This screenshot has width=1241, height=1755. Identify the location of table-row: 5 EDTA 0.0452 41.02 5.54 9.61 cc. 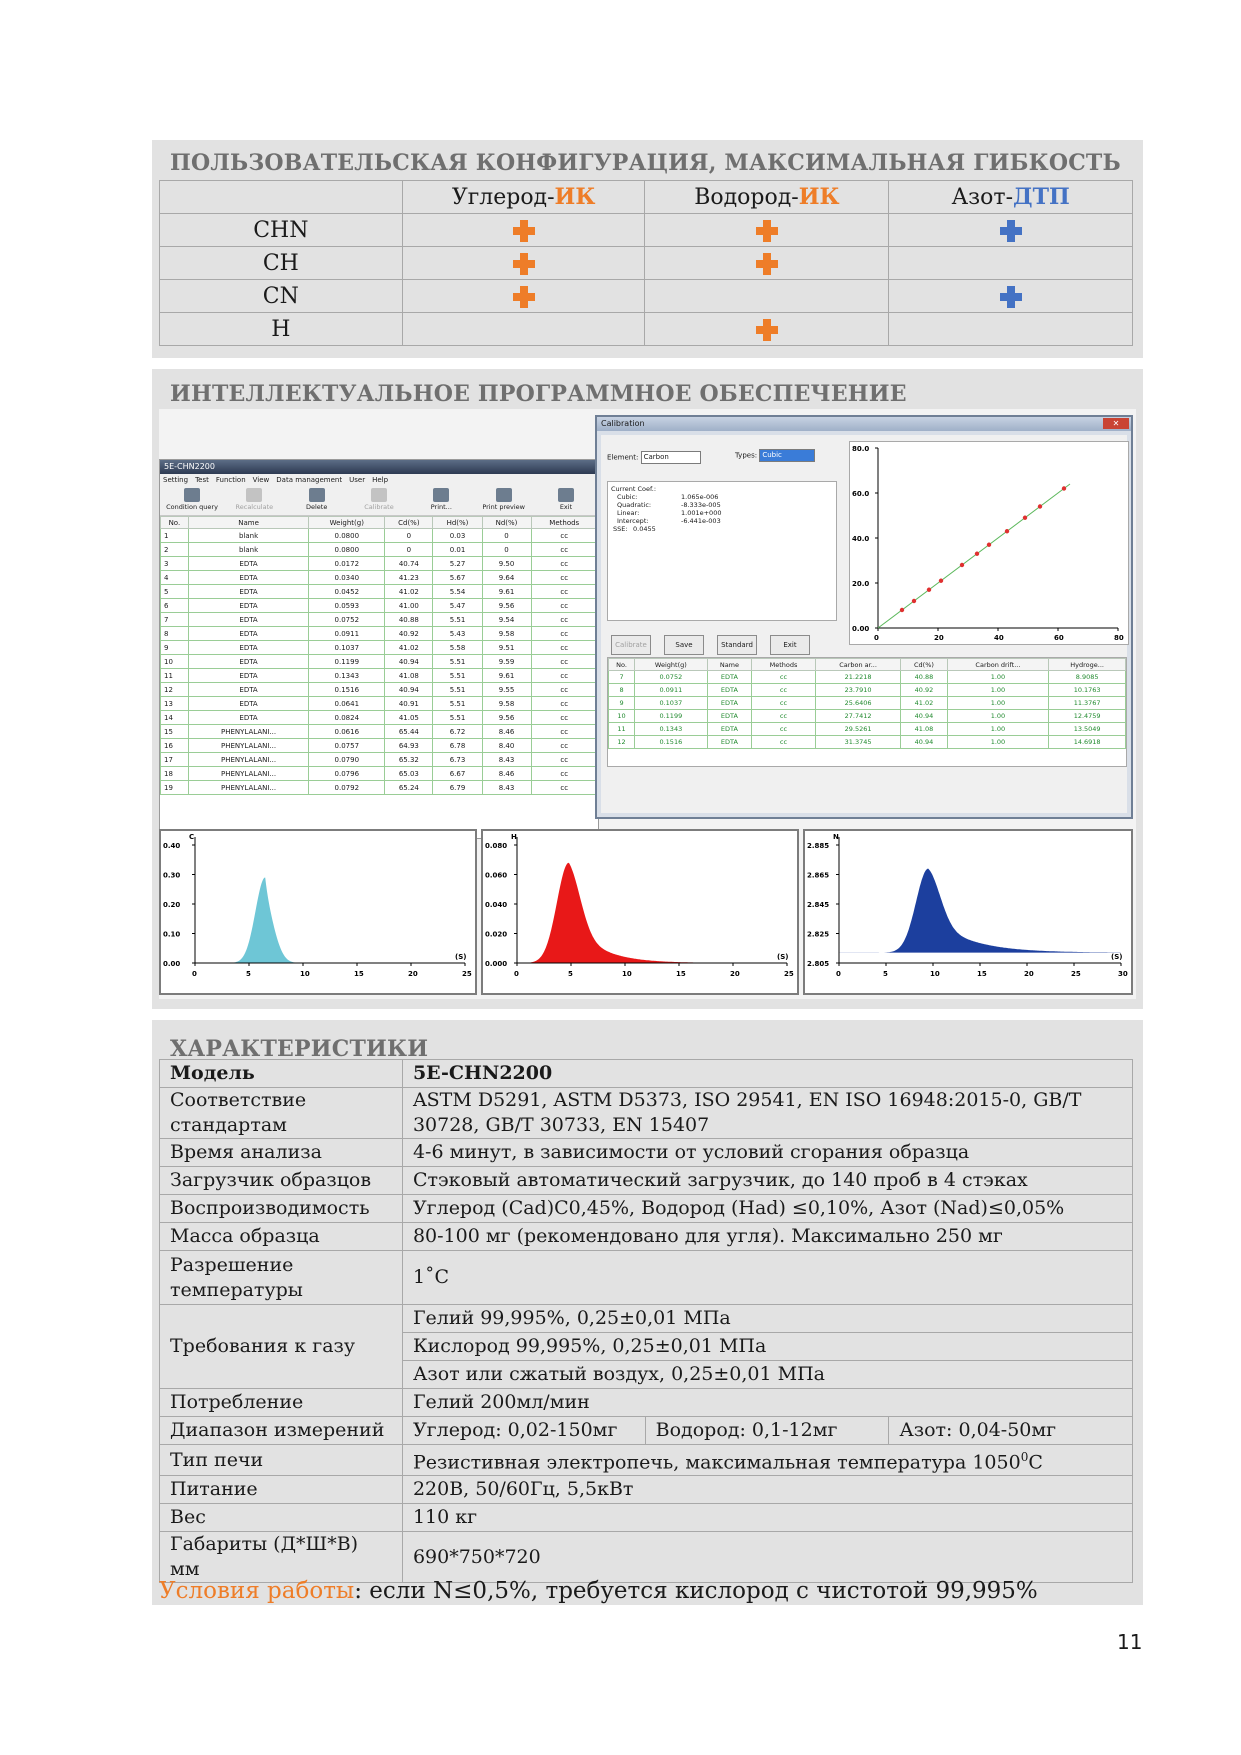
(379, 591).